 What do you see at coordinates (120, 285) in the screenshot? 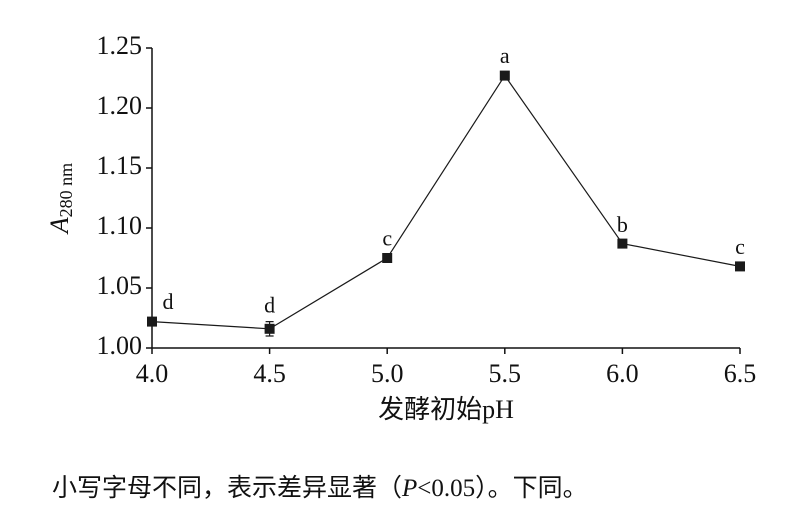
I see `y-tick-label: 1.05` at bounding box center [120, 285].